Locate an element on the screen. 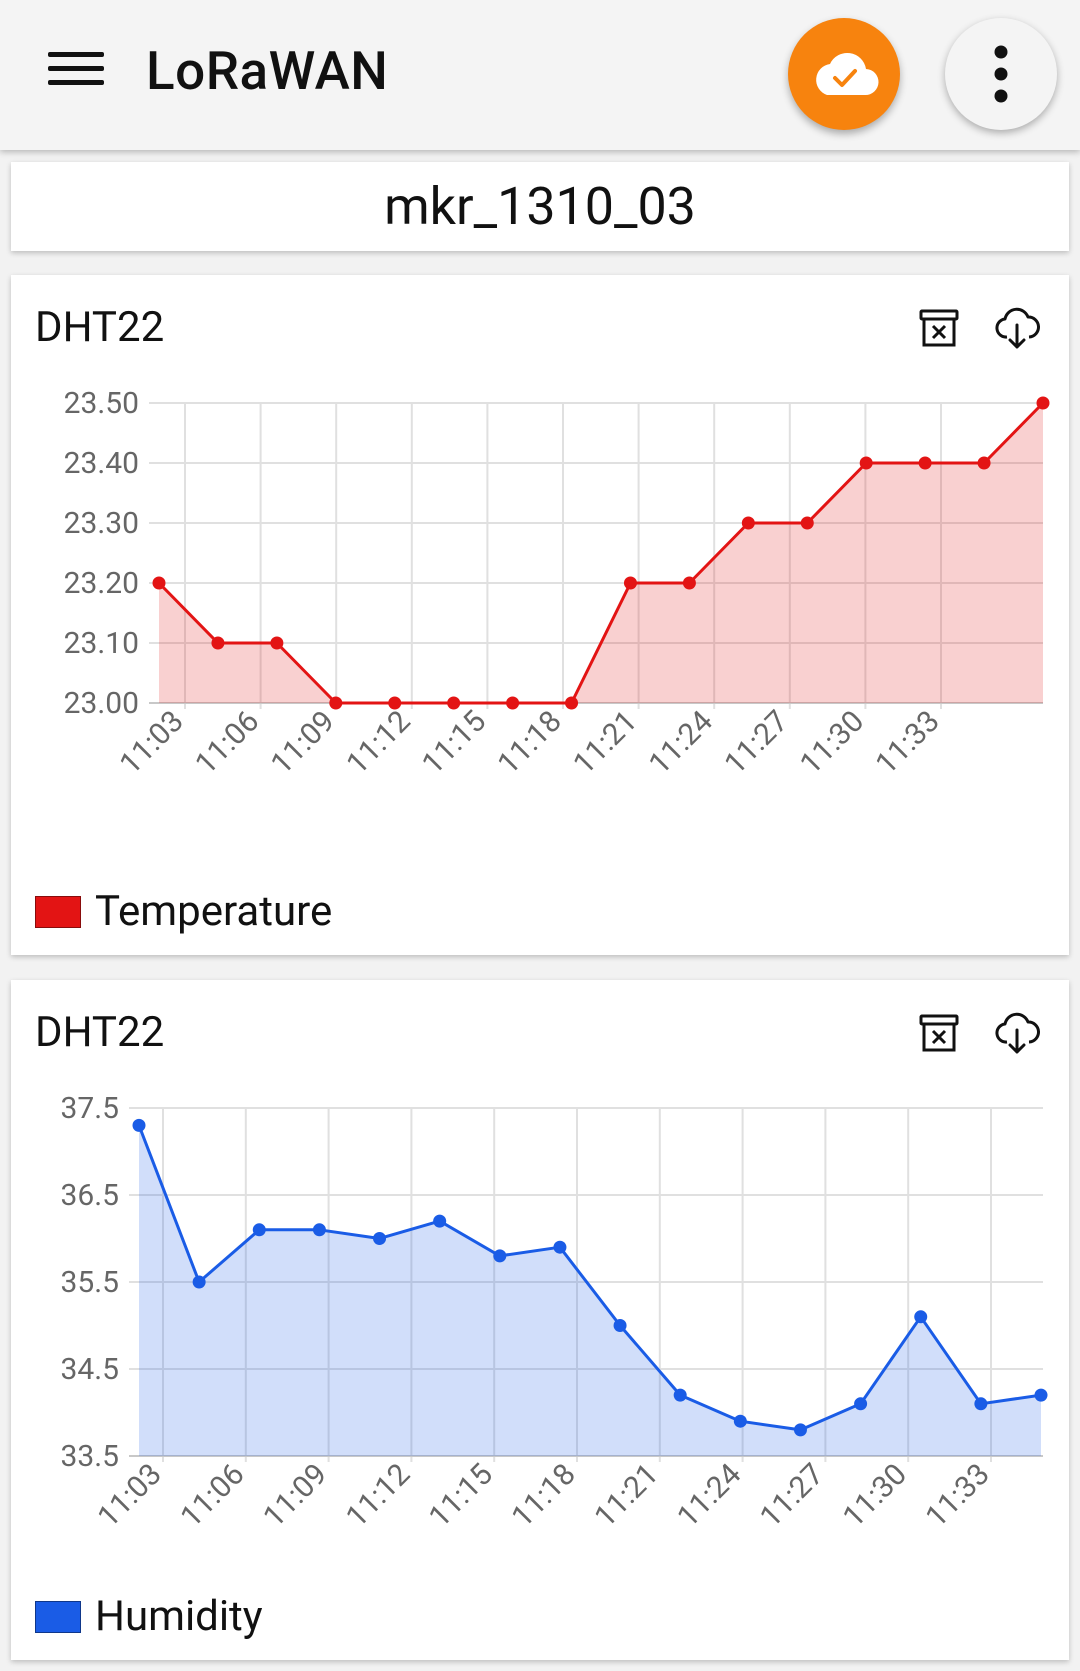 This screenshot has width=1080, height=1671. legend: Temperature is located at coordinates (183, 911).